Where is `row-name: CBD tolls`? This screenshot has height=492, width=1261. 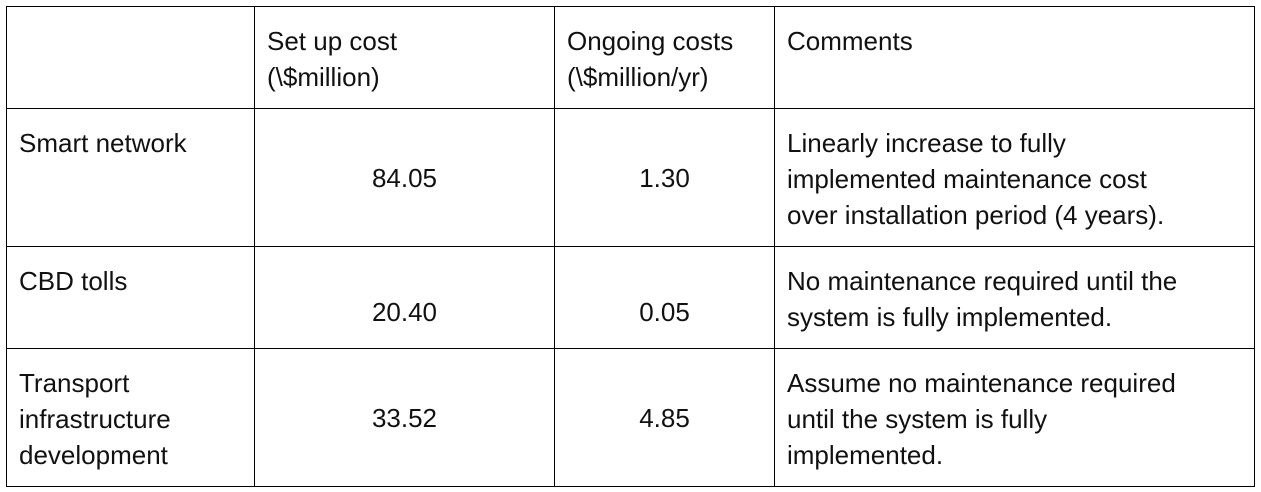
row-name: CBD tolls is located at coordinates (73, 281).